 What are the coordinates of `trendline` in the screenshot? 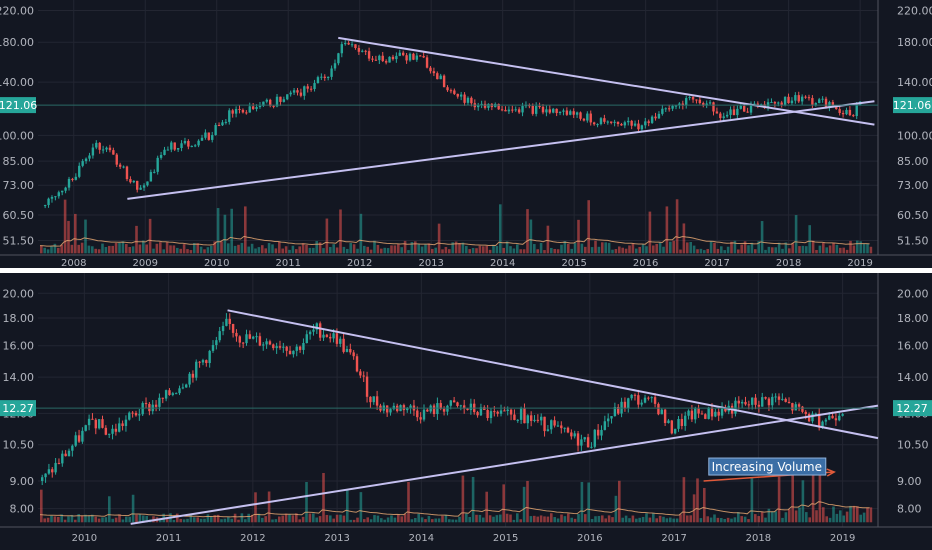 It's located at (501, 150).